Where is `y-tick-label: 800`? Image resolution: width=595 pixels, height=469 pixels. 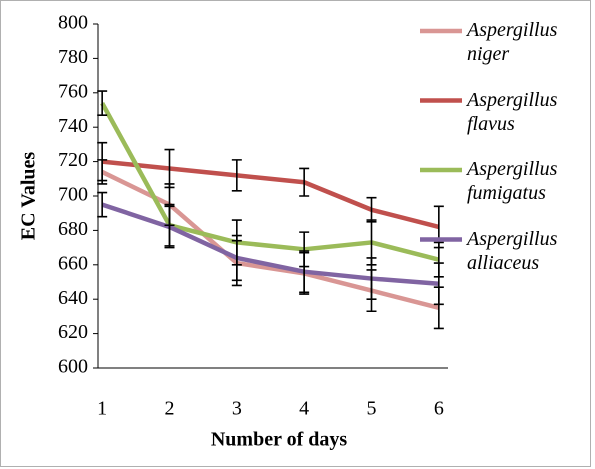
y-tick-label: 800 is located at coordinates (73, 23).